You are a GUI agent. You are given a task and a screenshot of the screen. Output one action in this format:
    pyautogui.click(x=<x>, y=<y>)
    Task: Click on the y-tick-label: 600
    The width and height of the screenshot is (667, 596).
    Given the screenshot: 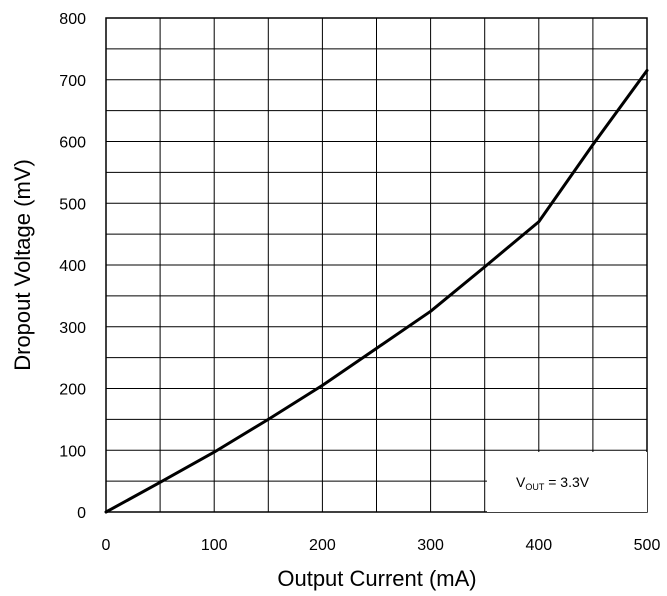 What is the action you would take?
    pyautogui.click(x=72, y=143)
    